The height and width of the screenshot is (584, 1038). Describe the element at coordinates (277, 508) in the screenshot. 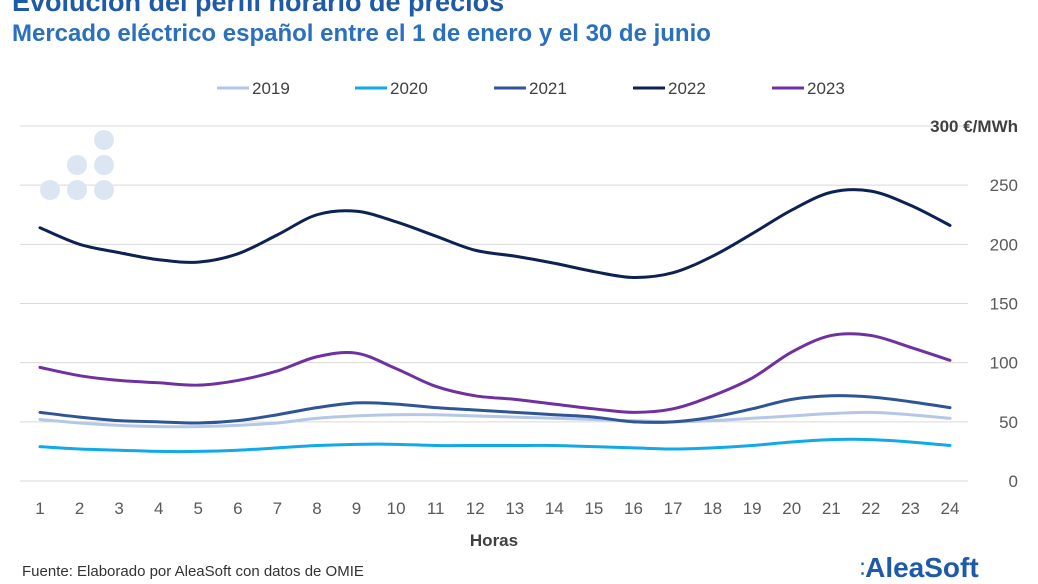

I see `x-tick-label: 7` at that location.